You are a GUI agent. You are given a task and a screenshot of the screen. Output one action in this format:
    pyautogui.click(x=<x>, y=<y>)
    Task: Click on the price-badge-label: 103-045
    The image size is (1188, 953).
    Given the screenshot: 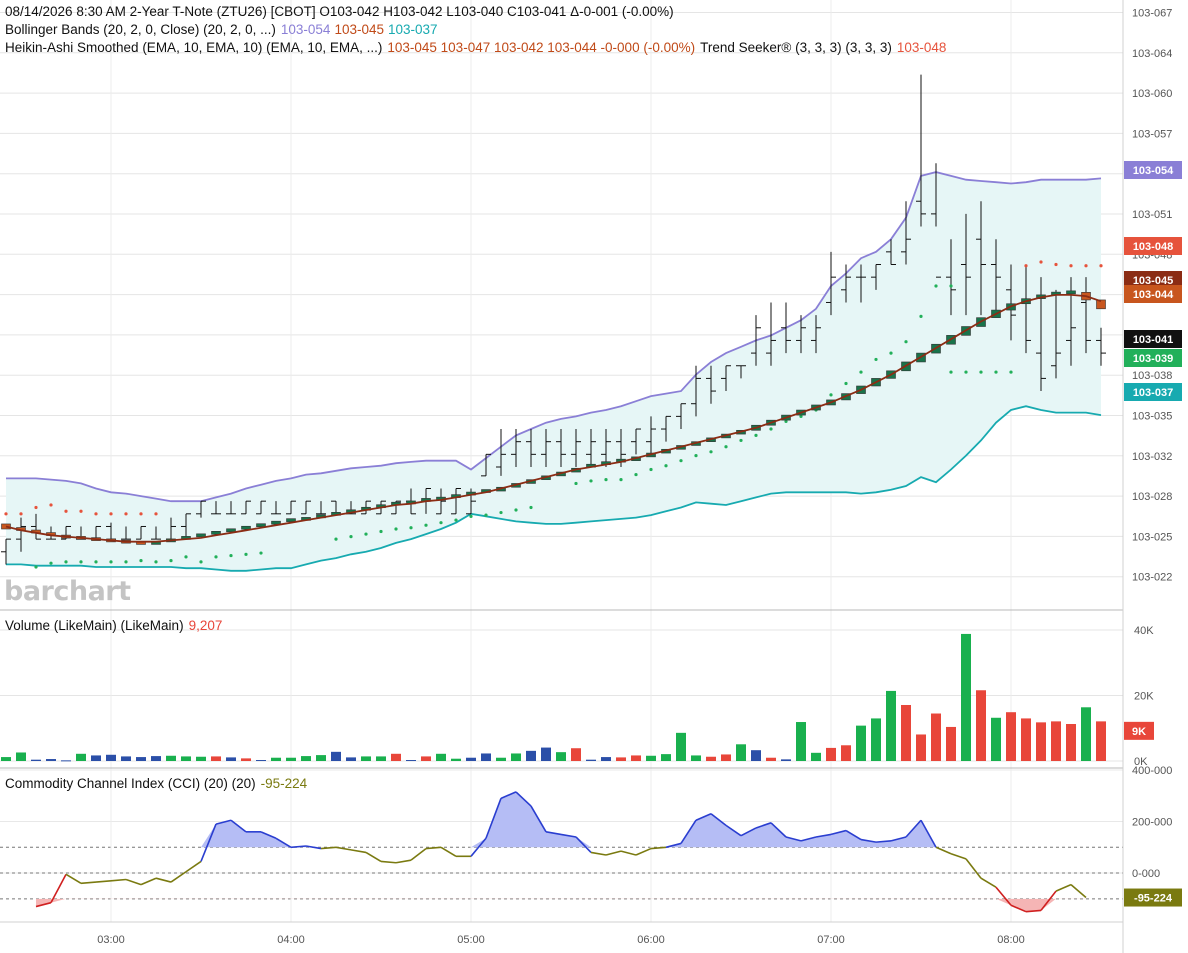 What is the action you would take?
    pyautogui.click(x=1153, y=281)
    